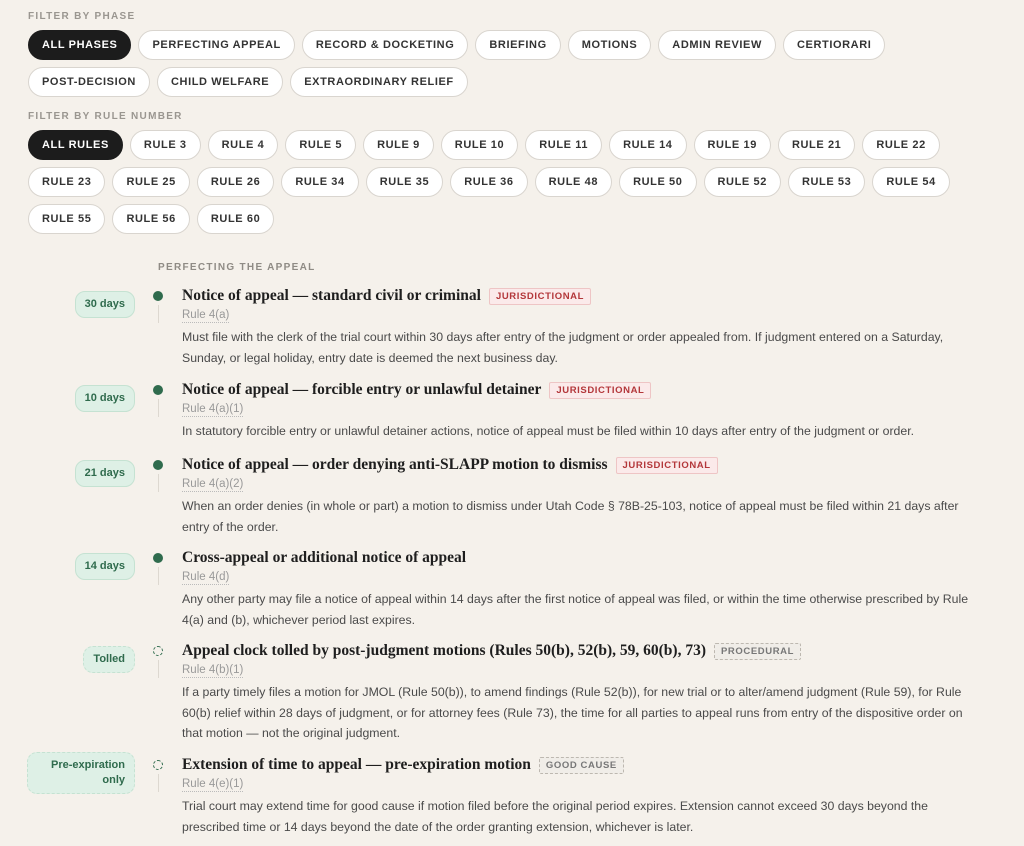  Describe the element at coordinates (732, 145) in the screenshot. I see `rule-chip: RULE 19` at that location.